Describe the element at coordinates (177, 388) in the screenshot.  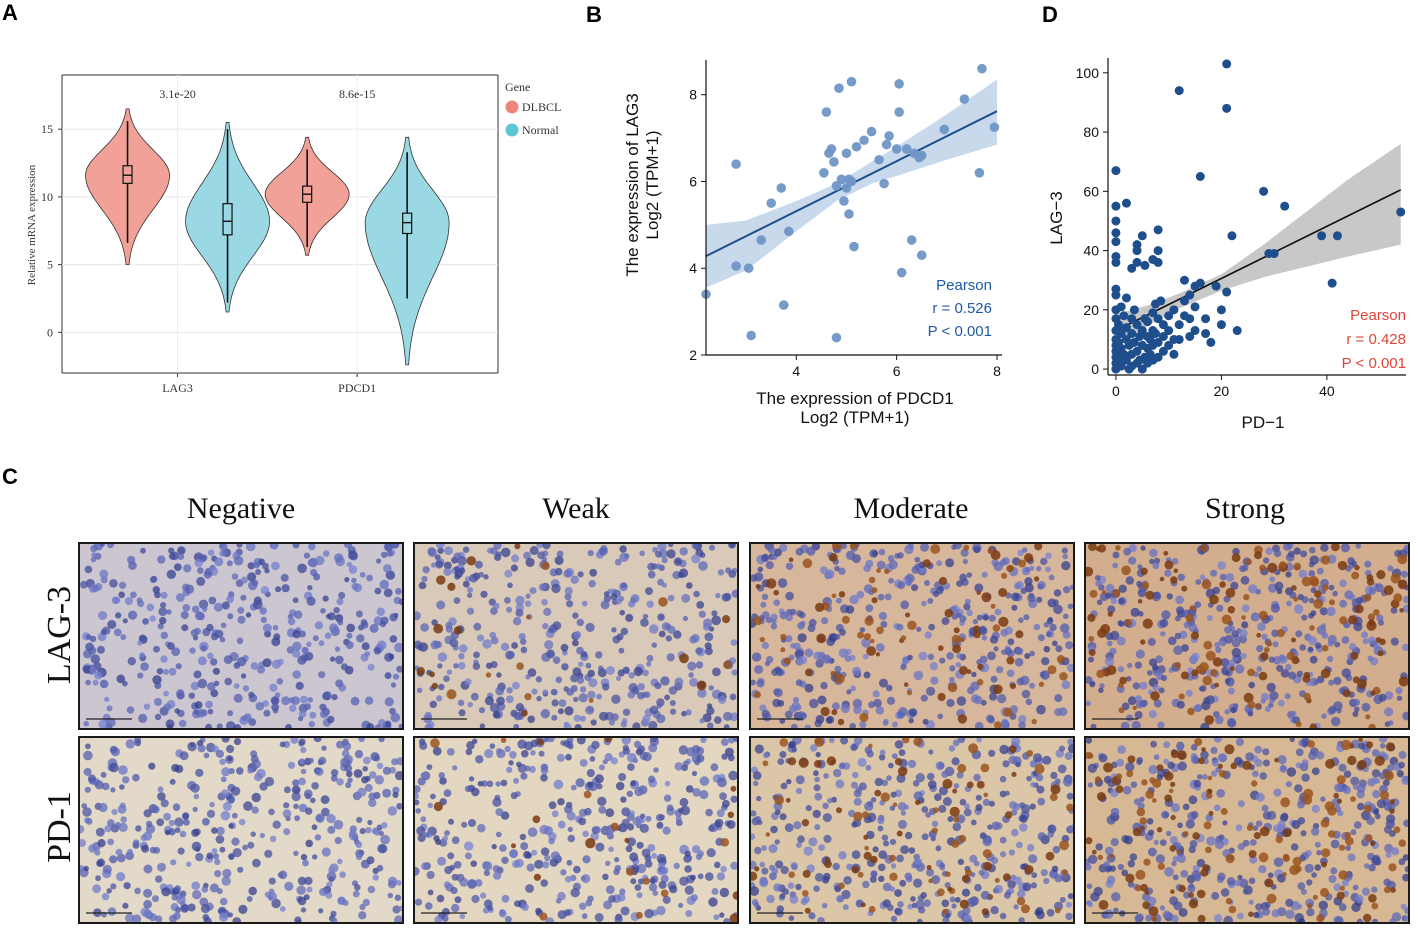
I see `x-tick-label: LAG3` at that location.